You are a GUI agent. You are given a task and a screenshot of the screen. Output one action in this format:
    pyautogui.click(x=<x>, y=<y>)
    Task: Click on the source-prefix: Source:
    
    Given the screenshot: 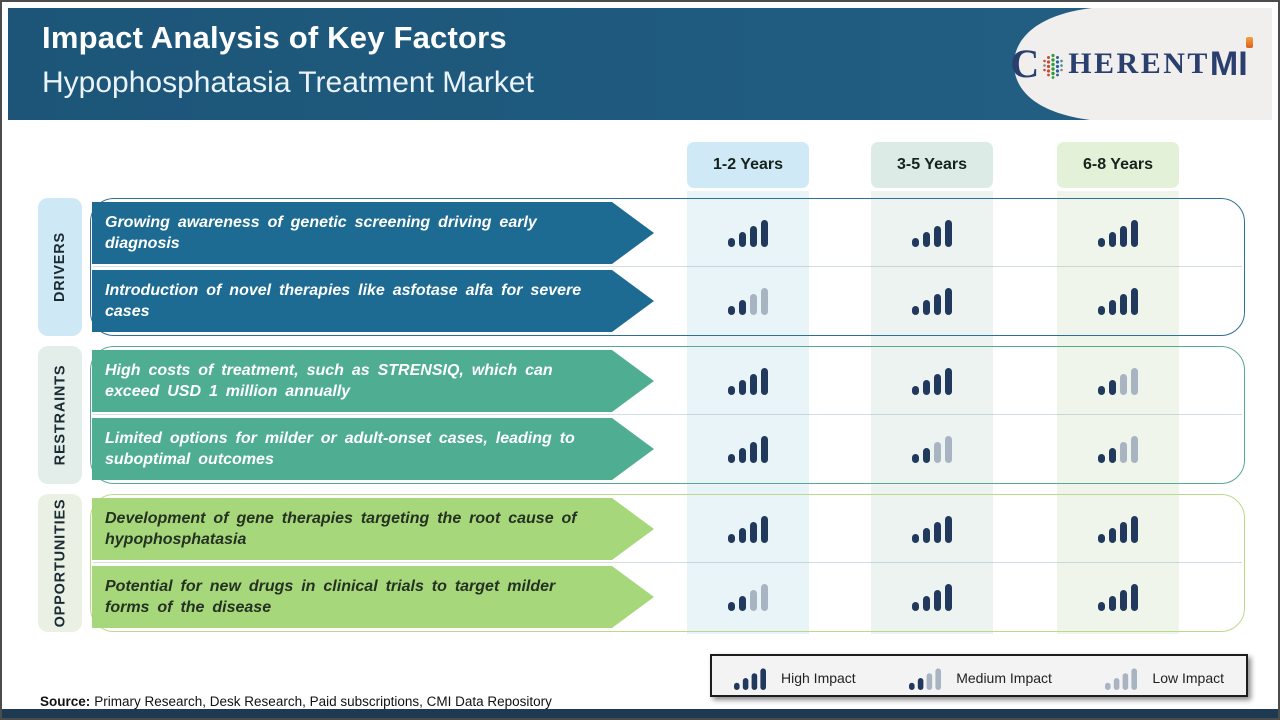 What is the action you would take?
    pyautogui.click(x=65, y=701)
    